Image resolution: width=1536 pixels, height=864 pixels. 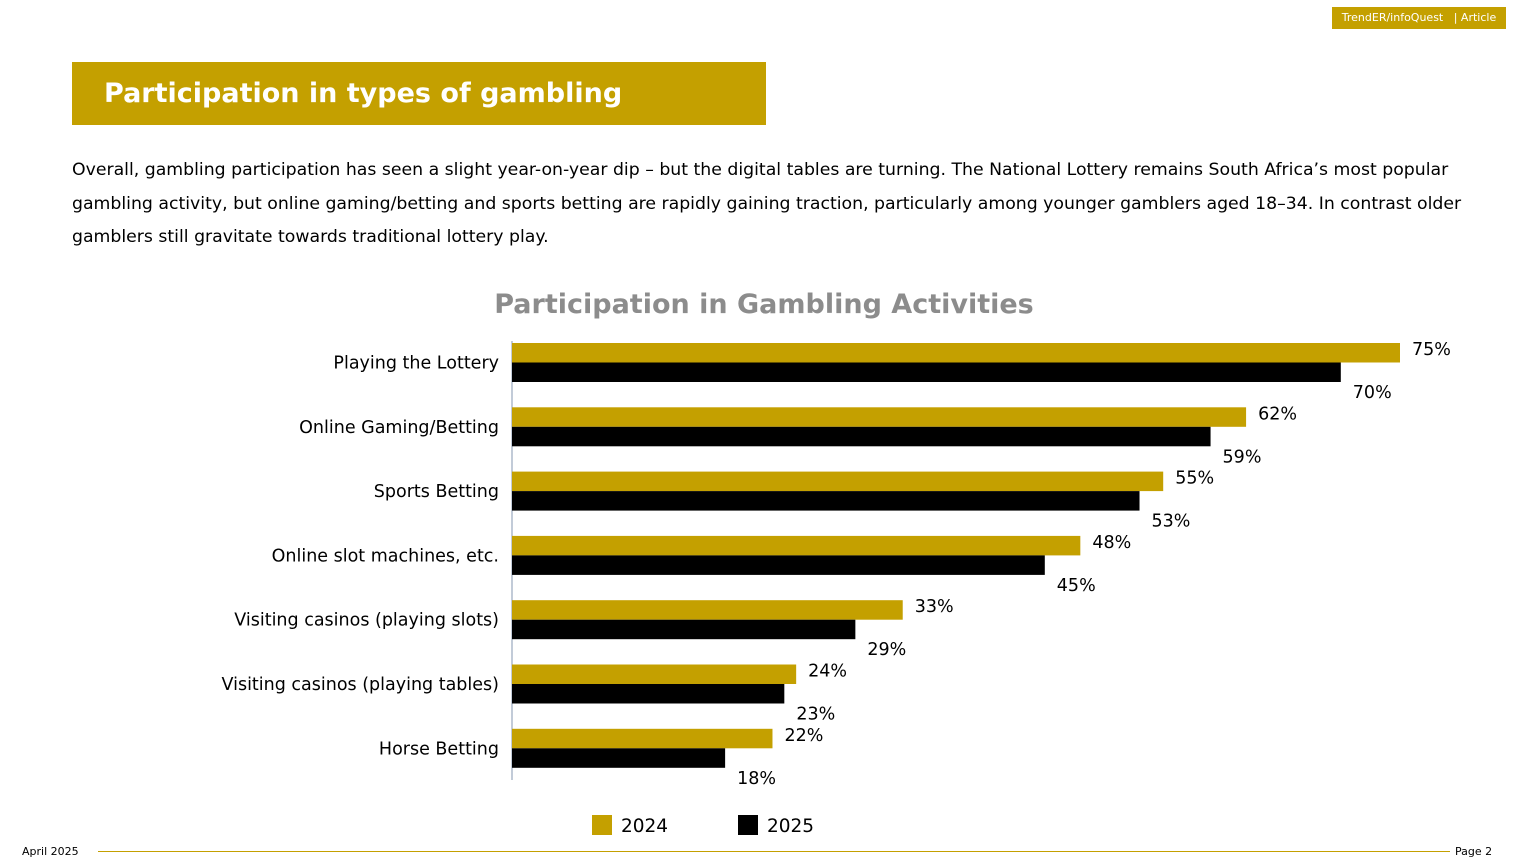 I want to click on data-label: 24%, so click(x=827, y=672).